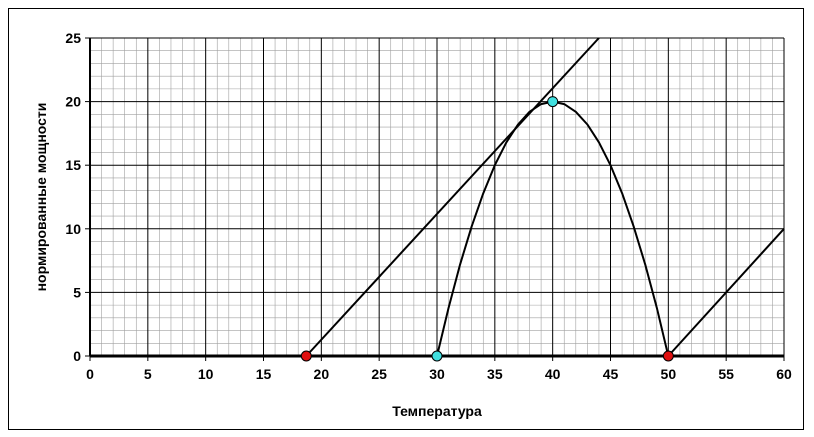  What do you see at coordinates (73, 229) in the screenshot?
I see `y-tick-label: 10` at bounding box center [73, 229].